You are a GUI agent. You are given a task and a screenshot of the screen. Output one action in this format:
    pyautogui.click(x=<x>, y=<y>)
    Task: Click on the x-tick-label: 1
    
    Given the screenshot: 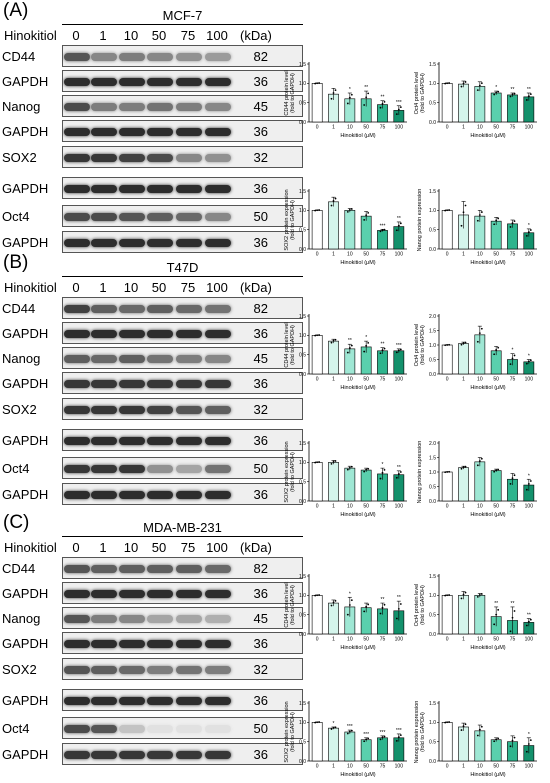 What is the action you would take?
    pyautogui.click(x=463, y=128)
    